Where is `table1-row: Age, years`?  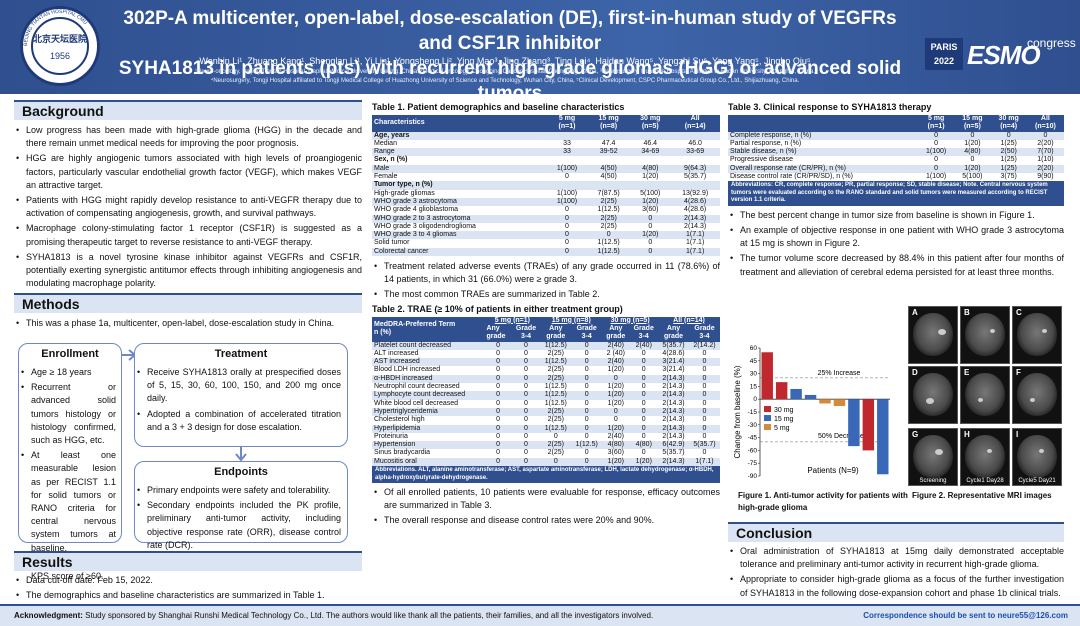 table1-row: Age, years is located at coordinates (546, 135).